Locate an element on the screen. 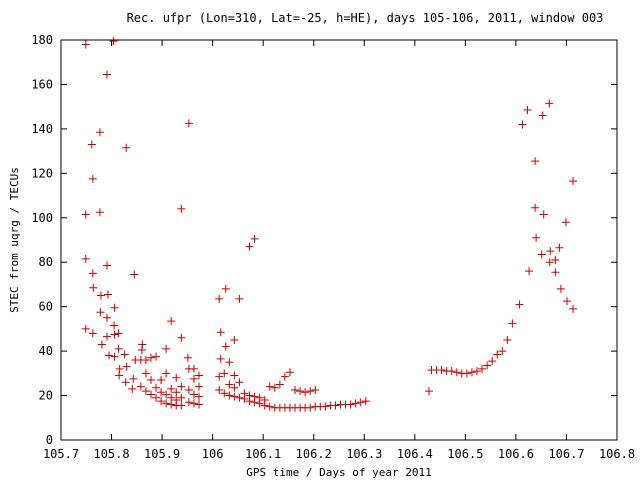 This screenshot has height=480, width=640. x-tick-label: 106.7 is located at coordinates (566, 454).